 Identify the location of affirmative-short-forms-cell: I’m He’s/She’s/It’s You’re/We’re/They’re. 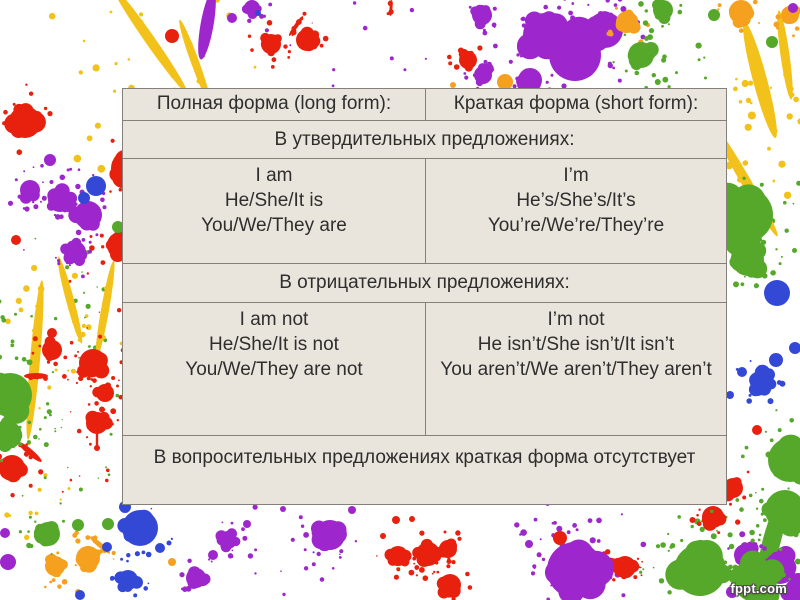
(576, 211).